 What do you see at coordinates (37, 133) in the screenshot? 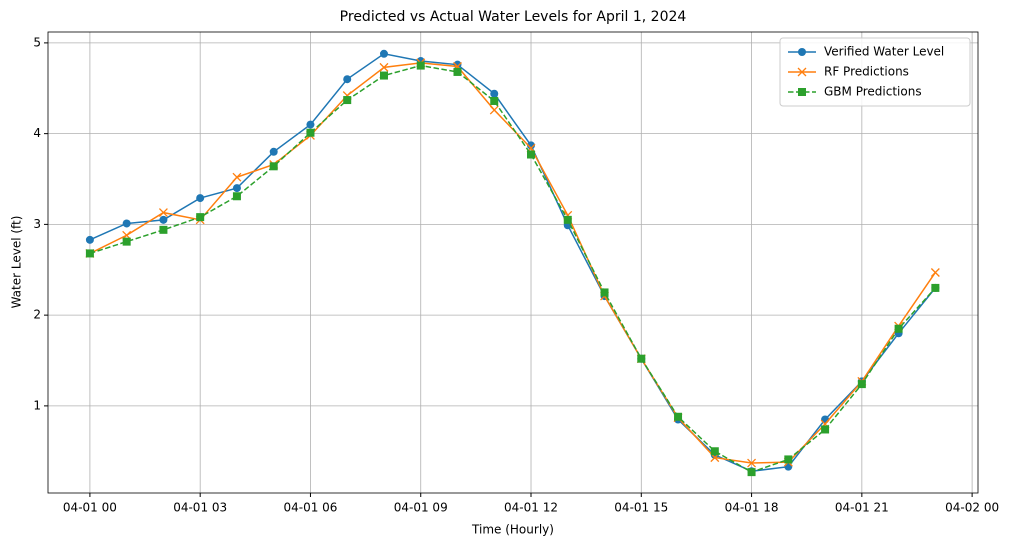
I see `y-tick-label: 4` at bounding box center [37, 133].